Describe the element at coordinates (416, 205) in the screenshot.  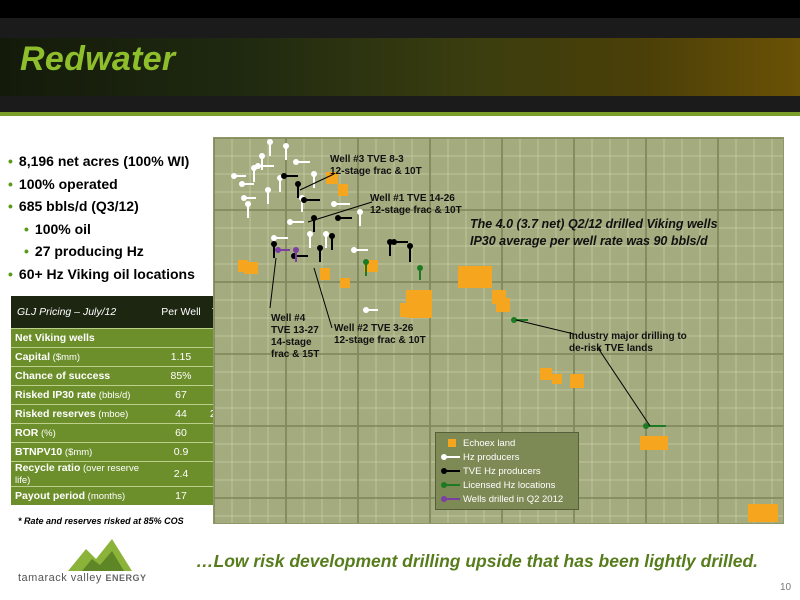
I see `label-well-1: Well #1 TVE 14-26 12-stage frac & 10T` at that location.